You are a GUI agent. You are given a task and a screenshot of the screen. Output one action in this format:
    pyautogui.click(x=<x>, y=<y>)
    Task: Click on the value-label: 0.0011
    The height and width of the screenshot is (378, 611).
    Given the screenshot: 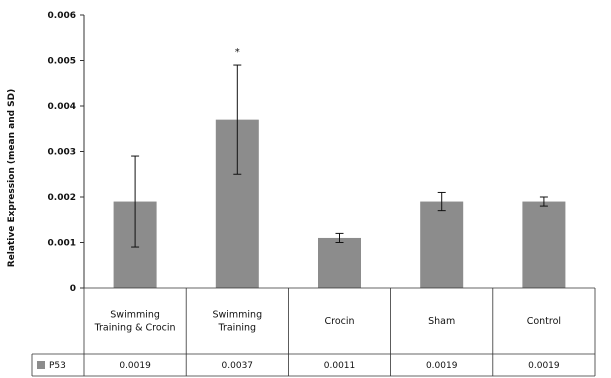 What is the action you would take?
    pyautogui.click(x=340, y=366)
    